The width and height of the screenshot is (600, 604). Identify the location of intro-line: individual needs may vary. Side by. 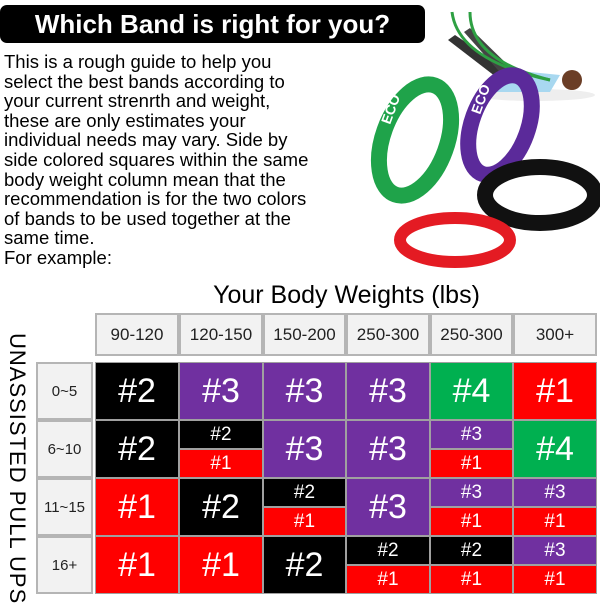
(146, 140).